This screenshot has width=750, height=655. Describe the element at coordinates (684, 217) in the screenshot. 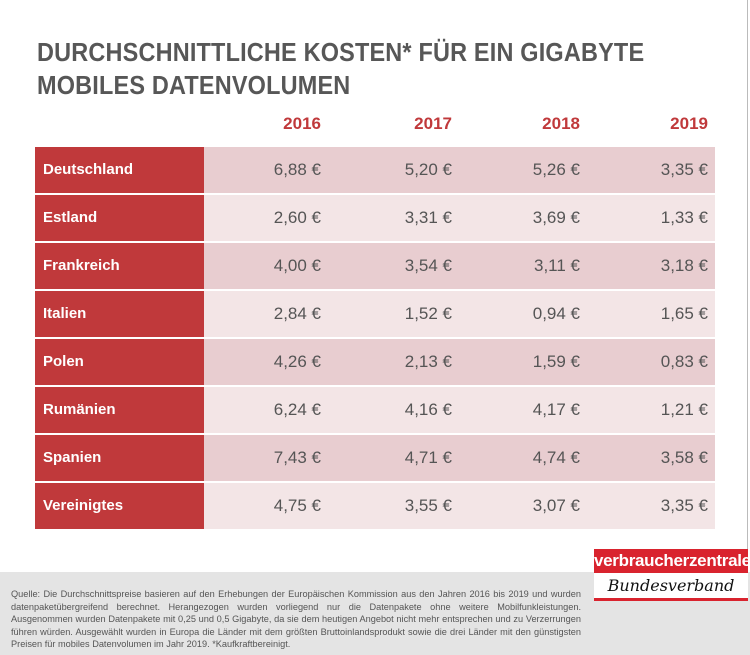

I see `value-cell-2019: 1,33 €` at that location.